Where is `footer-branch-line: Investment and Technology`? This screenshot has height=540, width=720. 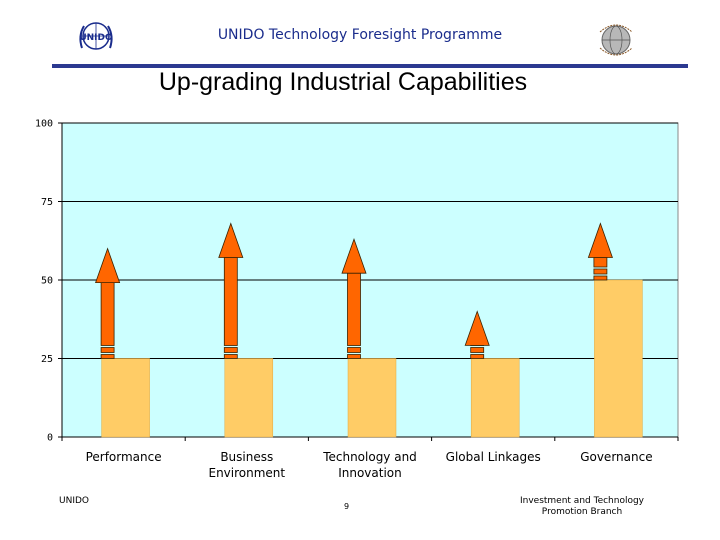
footer-branch-line: Investment and Technology is located at coordinates (582, 501).